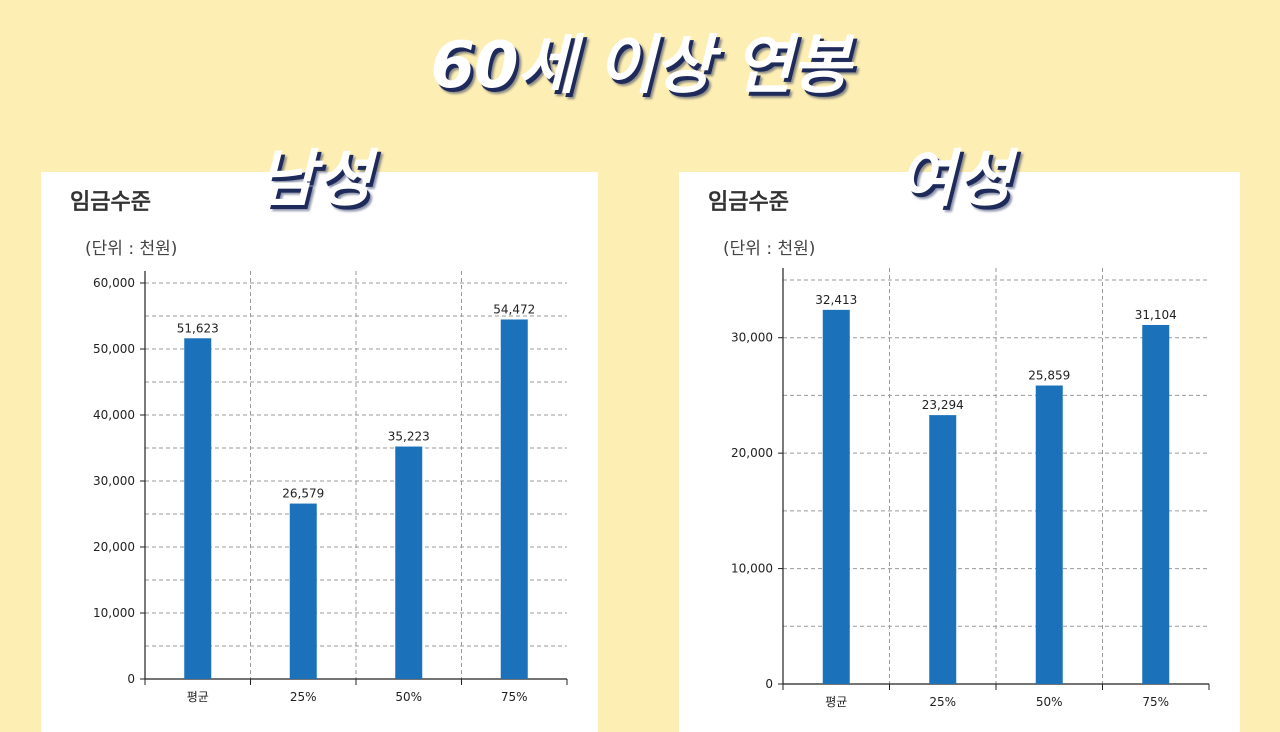 The width and height of the screenshot is (1280, 732). I want to click on male-y-tick-label: 30,000, so click(114, 481).